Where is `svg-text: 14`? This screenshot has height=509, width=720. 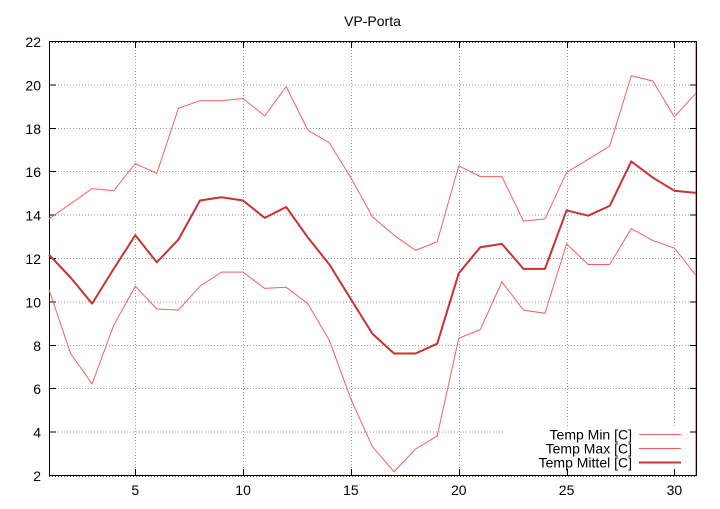
svg-text: 14 is located at coordinates (33, 216).